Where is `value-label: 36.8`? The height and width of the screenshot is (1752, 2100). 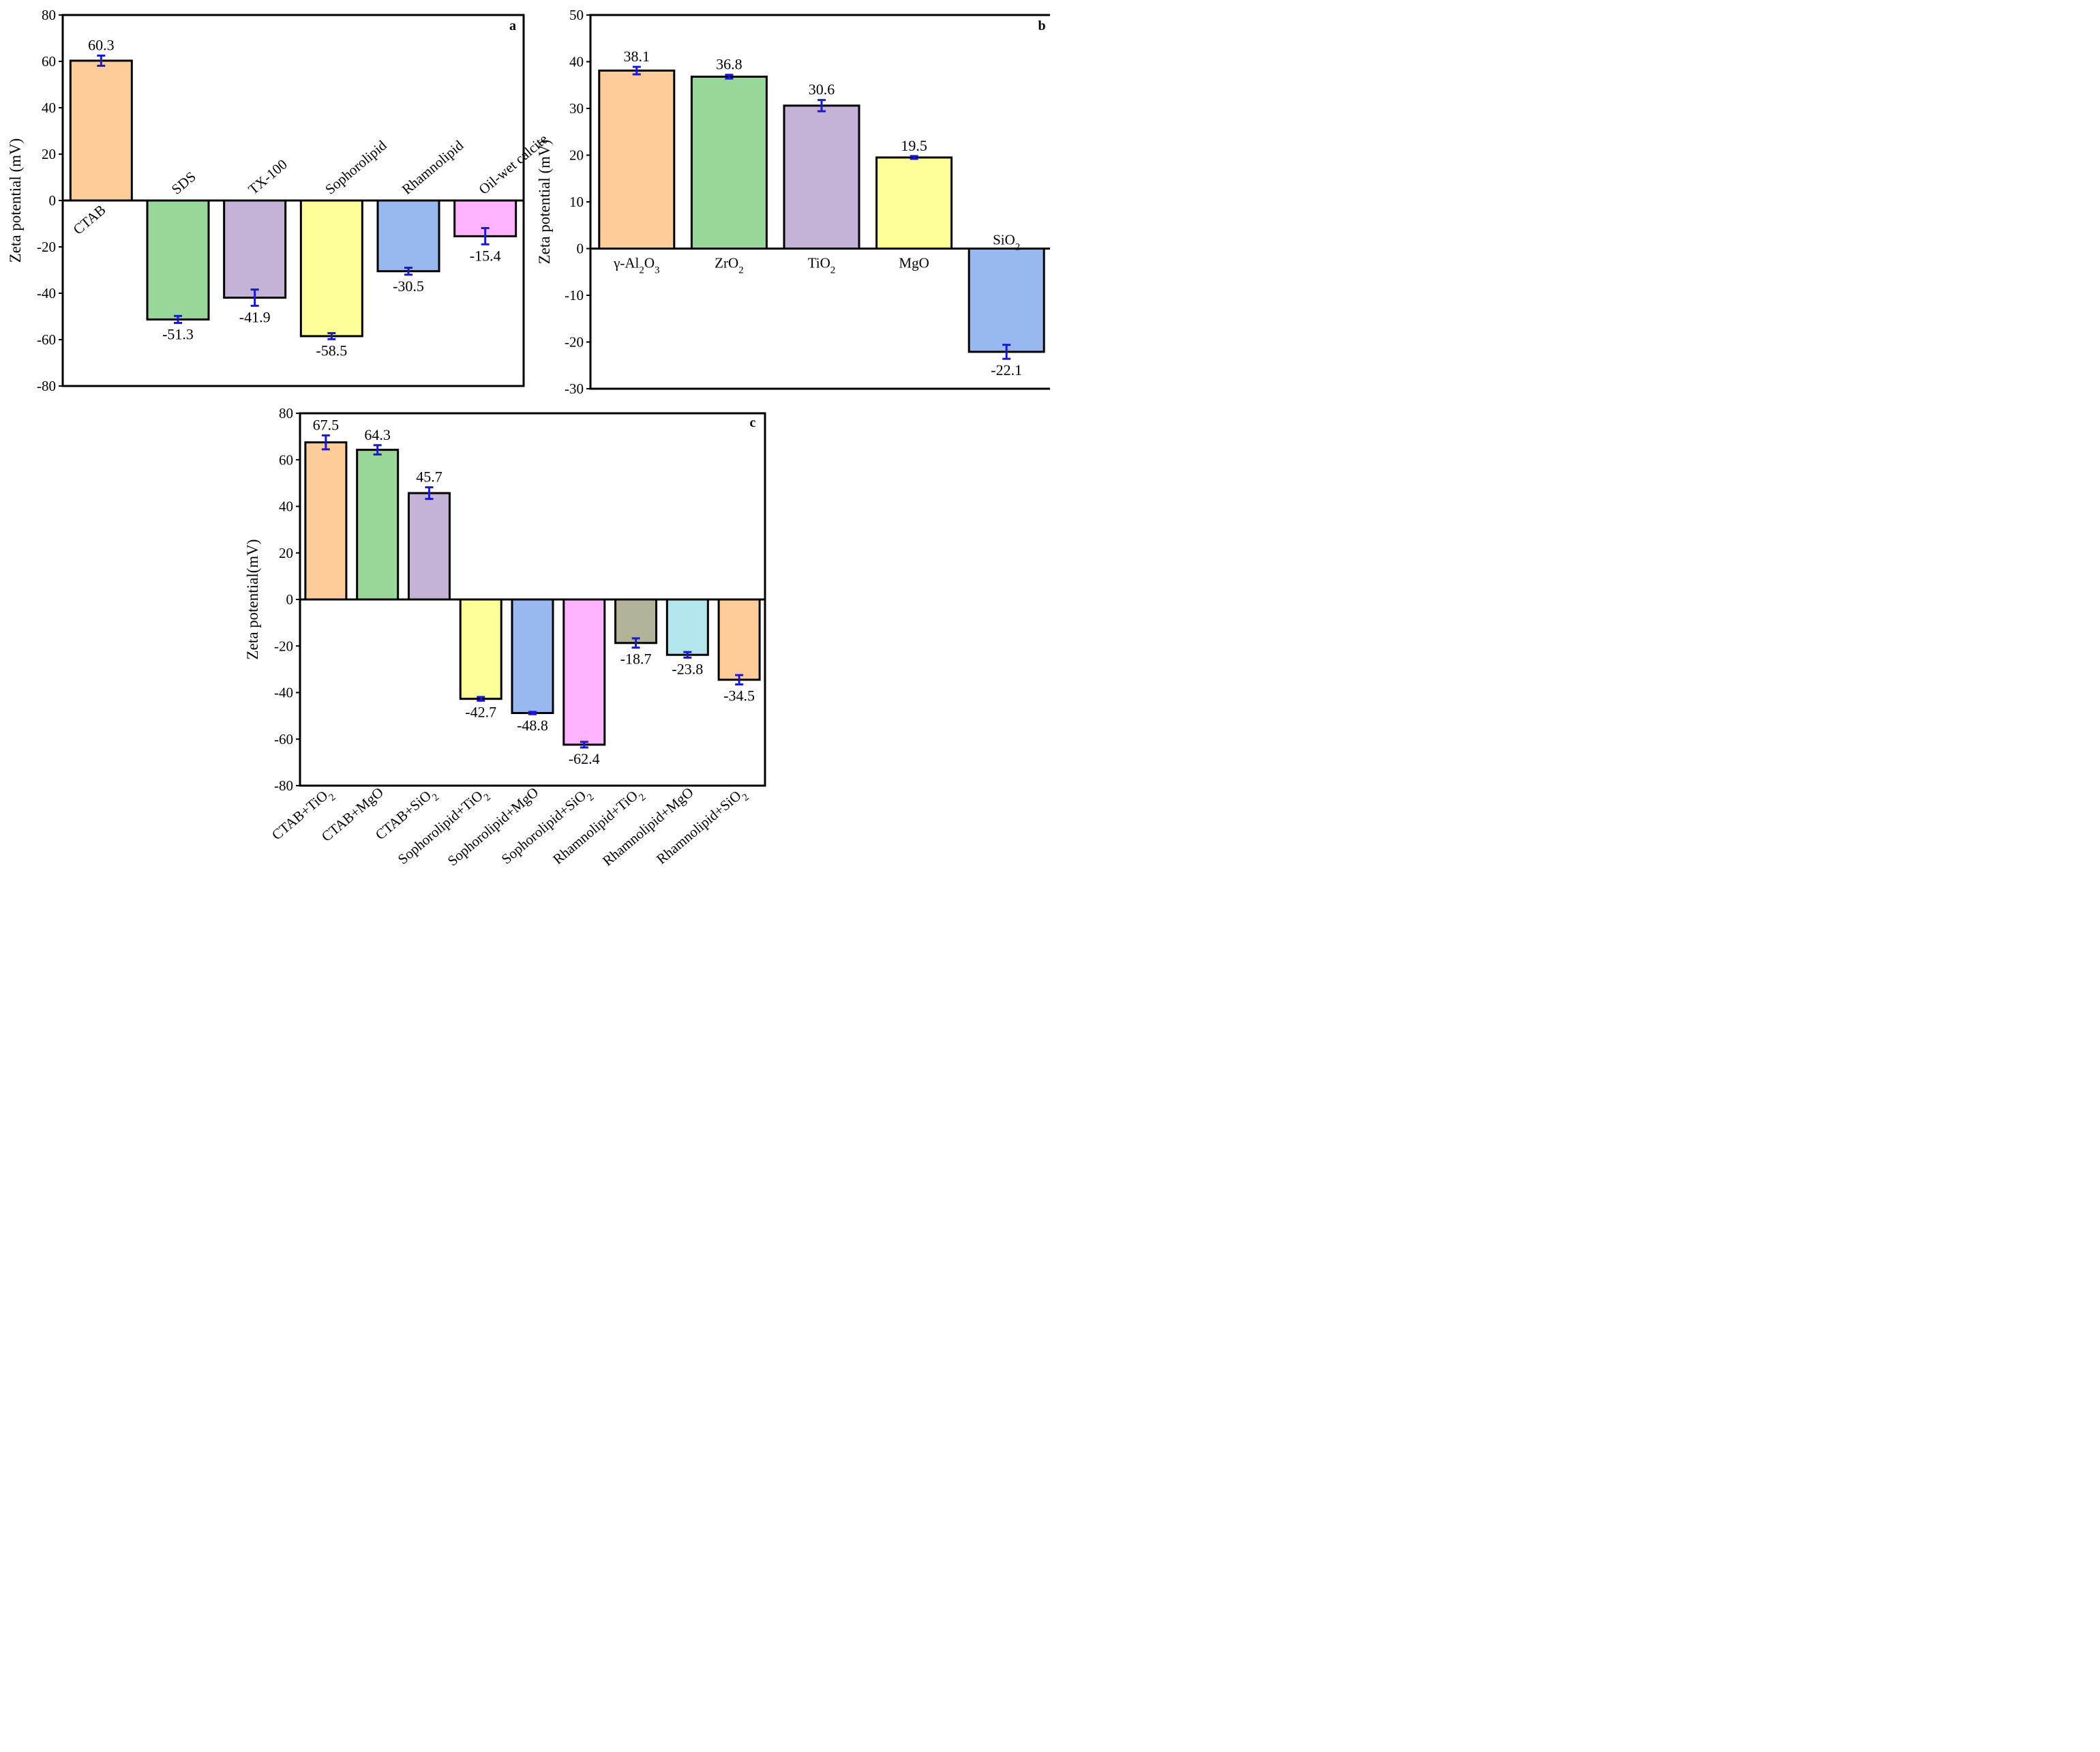 value-label: 36.8 is located at coordinates (729, 64).